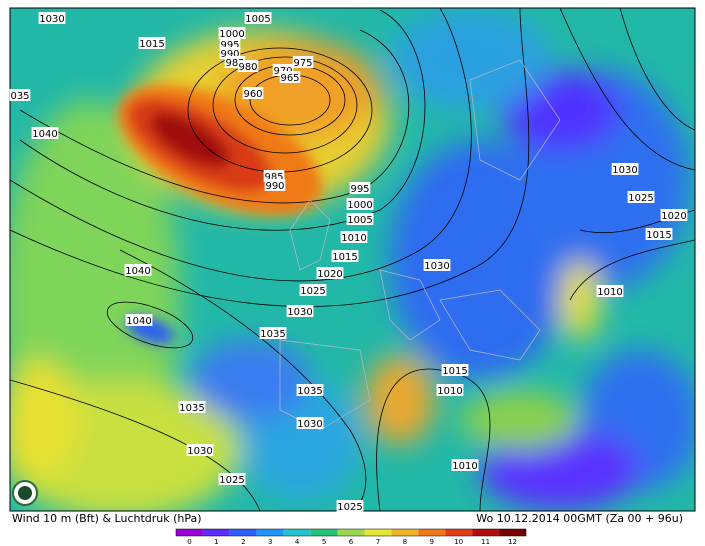 This screenshot has height=546, width=705. Describe the element at coordinates (270, 542) in the screenshot. I see `scale-label: 3` at that location.